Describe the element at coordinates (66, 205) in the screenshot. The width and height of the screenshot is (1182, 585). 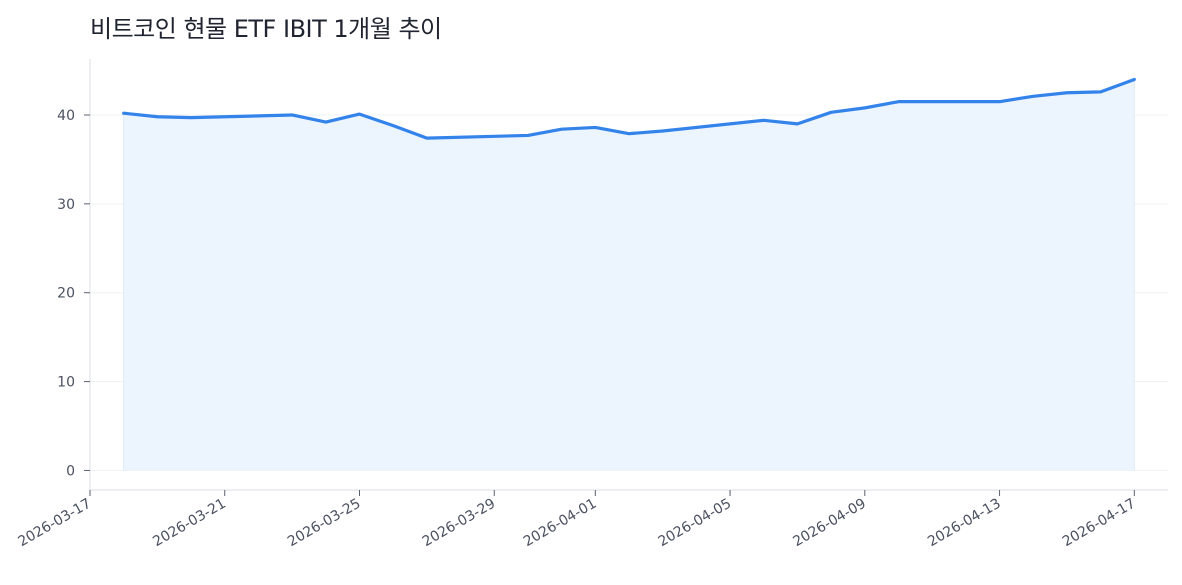
I see `y-tick-label-3: 30` at that location.